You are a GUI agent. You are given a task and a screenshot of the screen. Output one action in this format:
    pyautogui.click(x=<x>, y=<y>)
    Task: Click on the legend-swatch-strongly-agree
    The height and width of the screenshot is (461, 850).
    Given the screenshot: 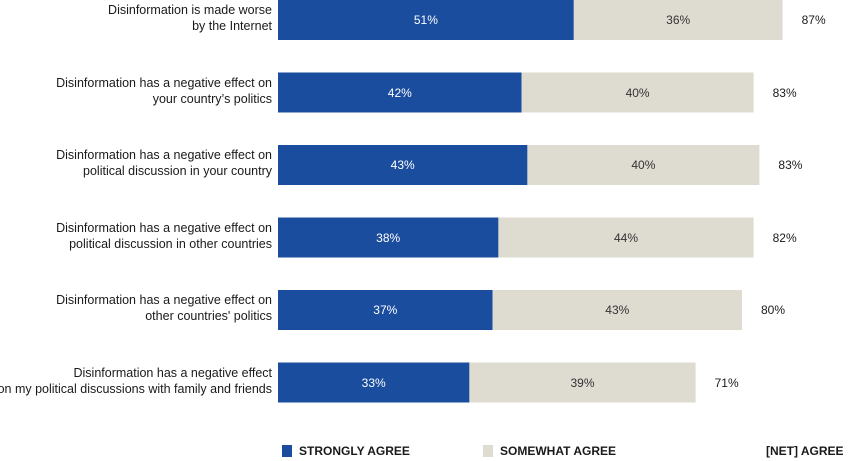 What is the action you would take?
    pyautogui.click(x=287, y=451)
    